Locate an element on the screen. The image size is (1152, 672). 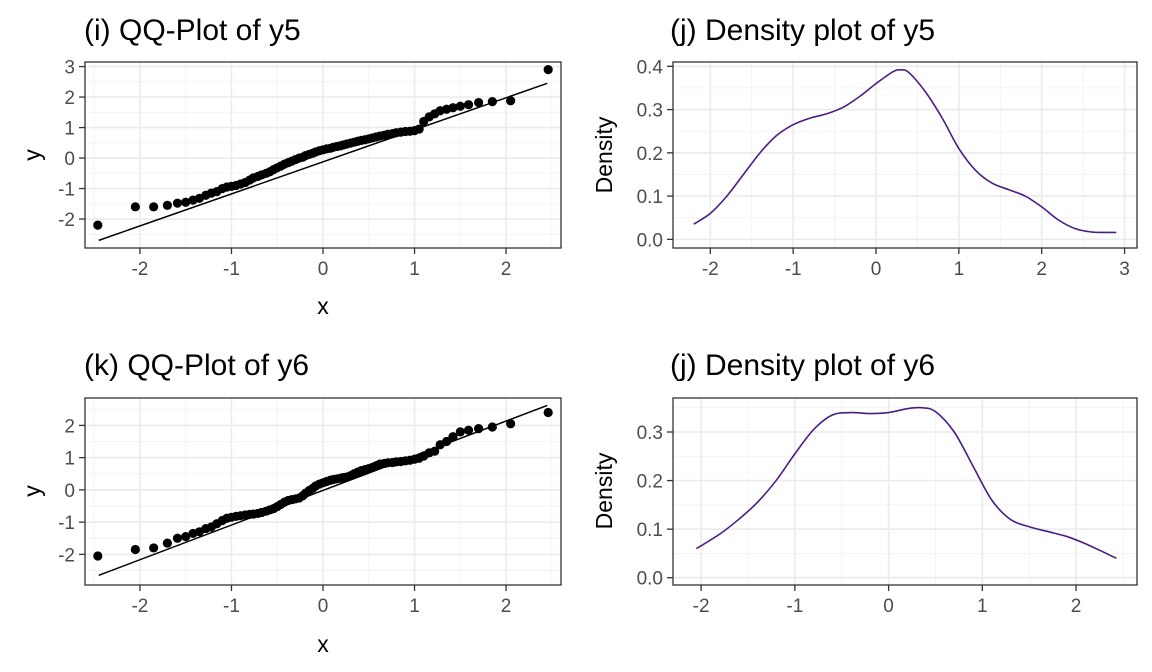
y-axis-title: Density is located at coordinates (604, 154).